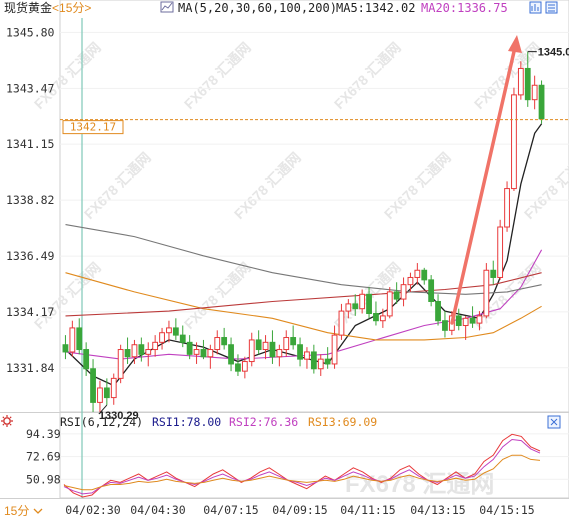 Image resolution: width=569 pixels, height=520 pixels. I want to click on rsi-line-rsi2, so click(302, 466).